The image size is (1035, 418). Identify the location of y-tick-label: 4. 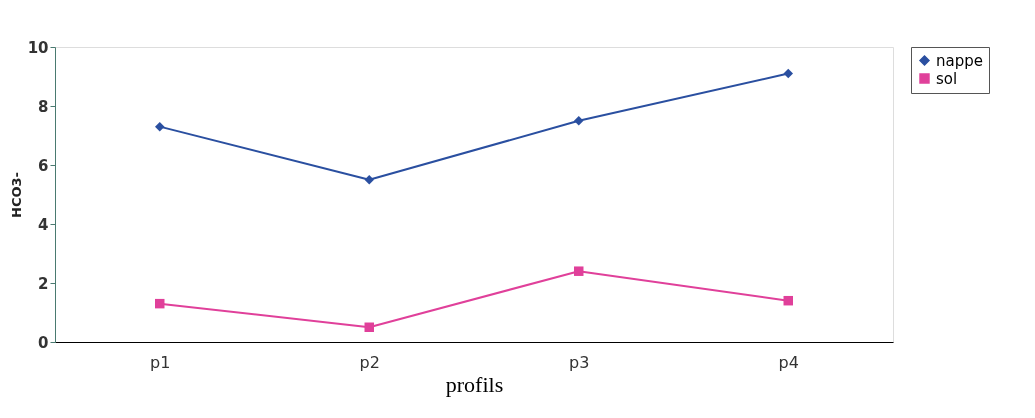
(43, 224).